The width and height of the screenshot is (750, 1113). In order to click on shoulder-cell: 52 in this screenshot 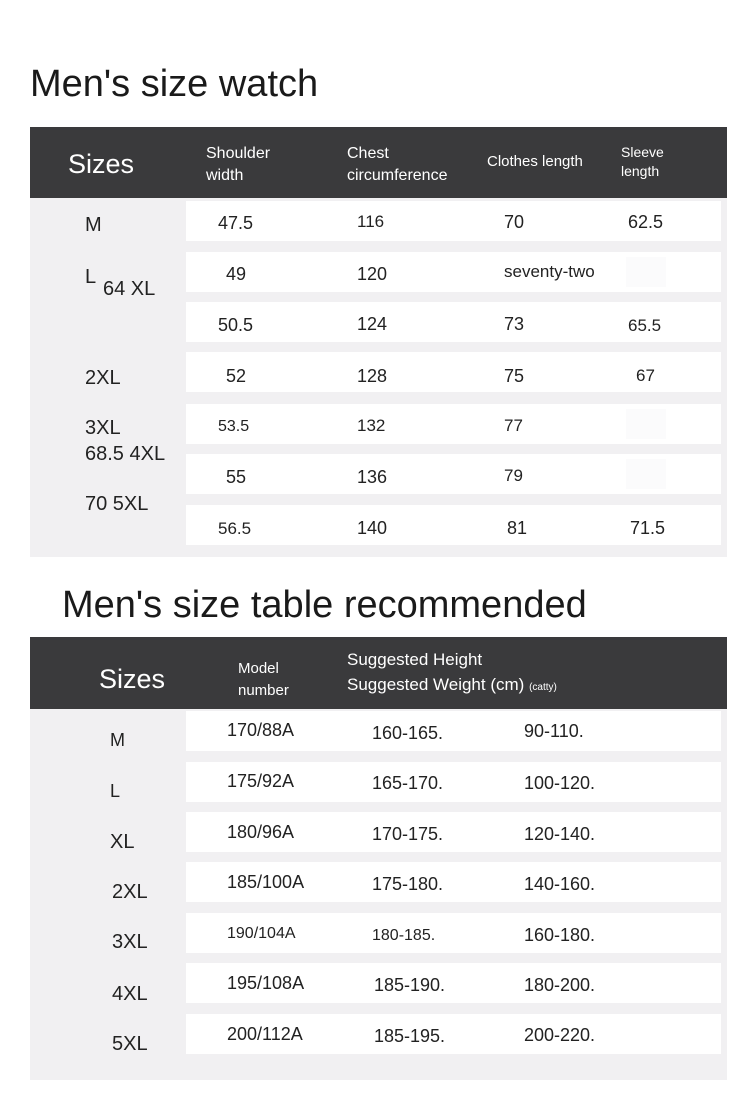, I will do `click(236, 376)`.